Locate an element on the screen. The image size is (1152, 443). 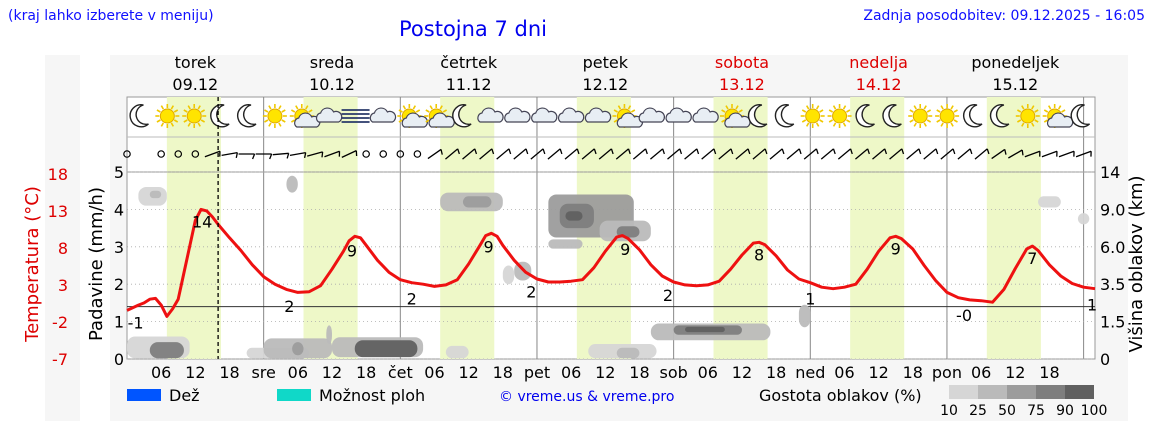
credit: © vreme.us & vreme.pro is located at coordinates (587, 397).